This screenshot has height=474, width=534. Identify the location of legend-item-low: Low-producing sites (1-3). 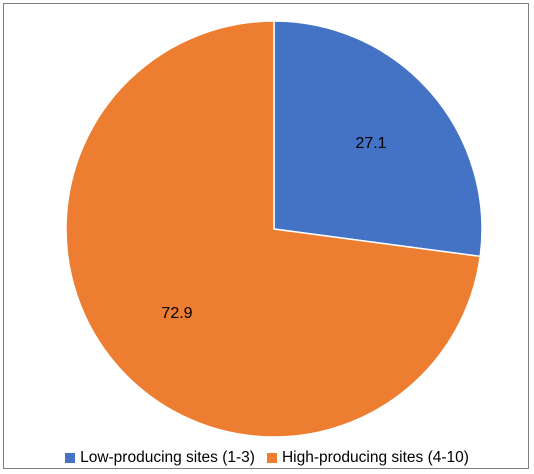
(160, 458).